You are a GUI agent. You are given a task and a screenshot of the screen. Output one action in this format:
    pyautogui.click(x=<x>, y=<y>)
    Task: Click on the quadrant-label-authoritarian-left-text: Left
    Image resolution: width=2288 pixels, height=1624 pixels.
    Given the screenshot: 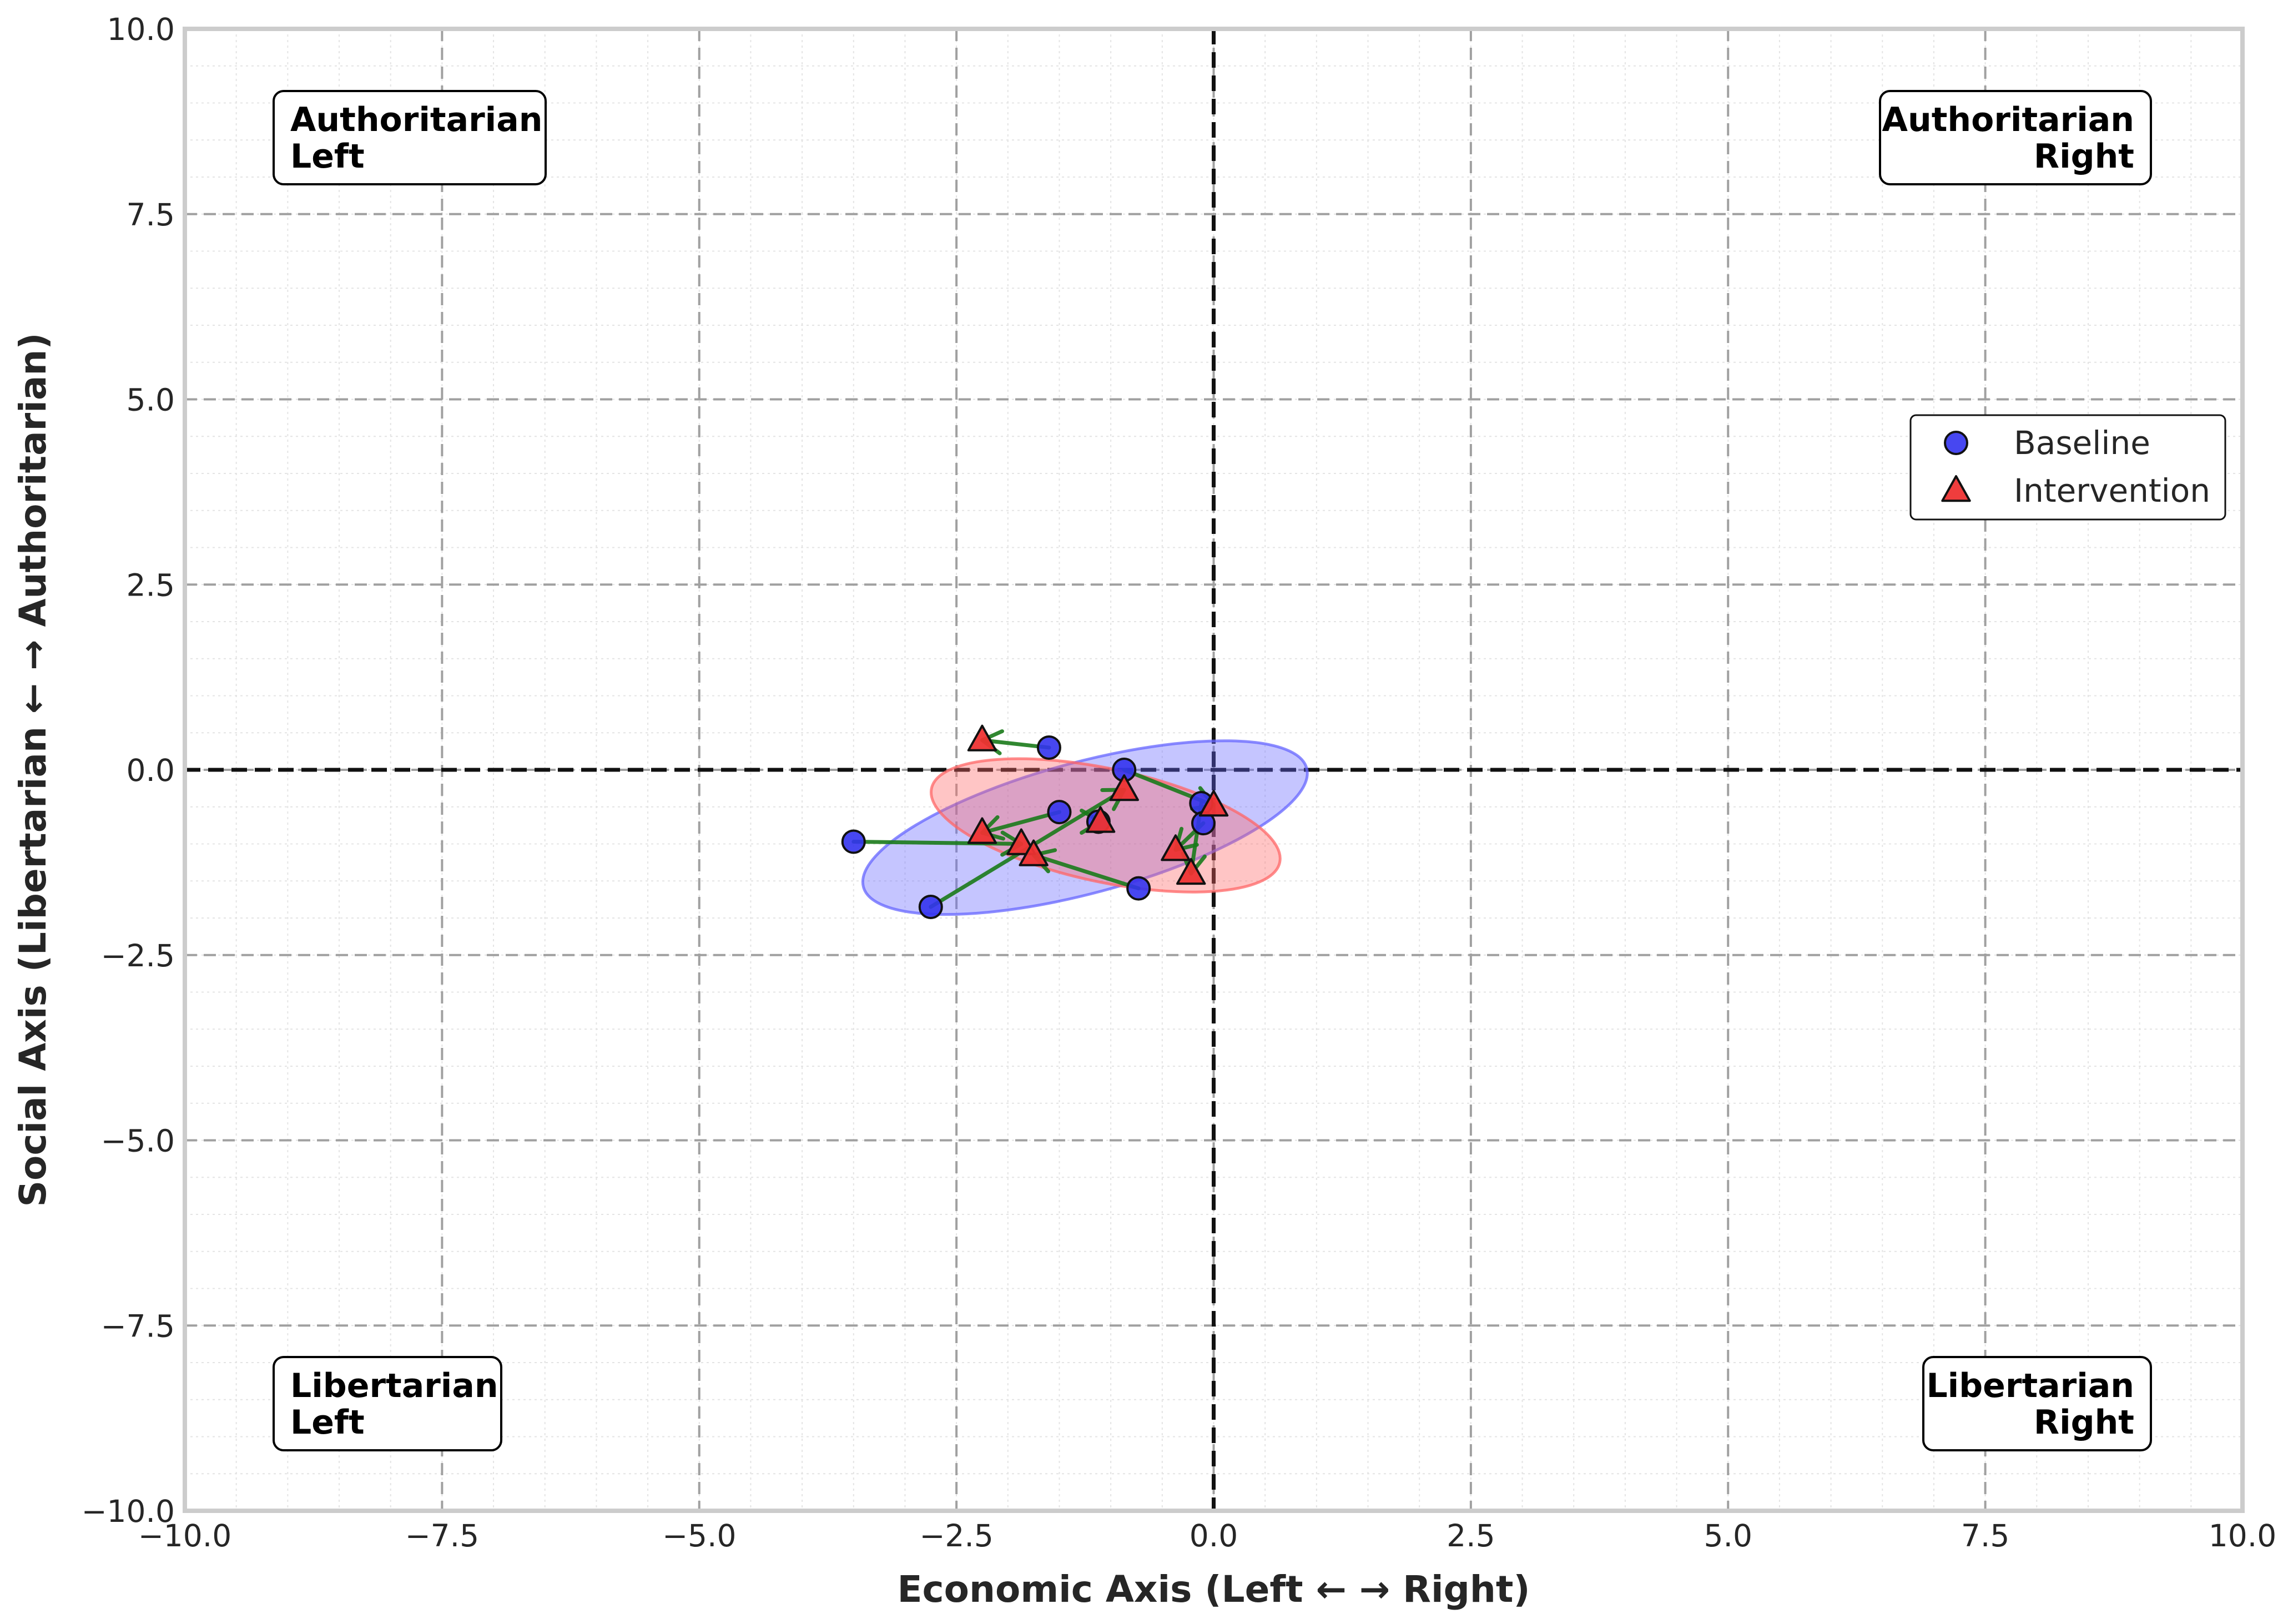 What is the action you would take?
    pyautogui.click(x=328, y=157)
    